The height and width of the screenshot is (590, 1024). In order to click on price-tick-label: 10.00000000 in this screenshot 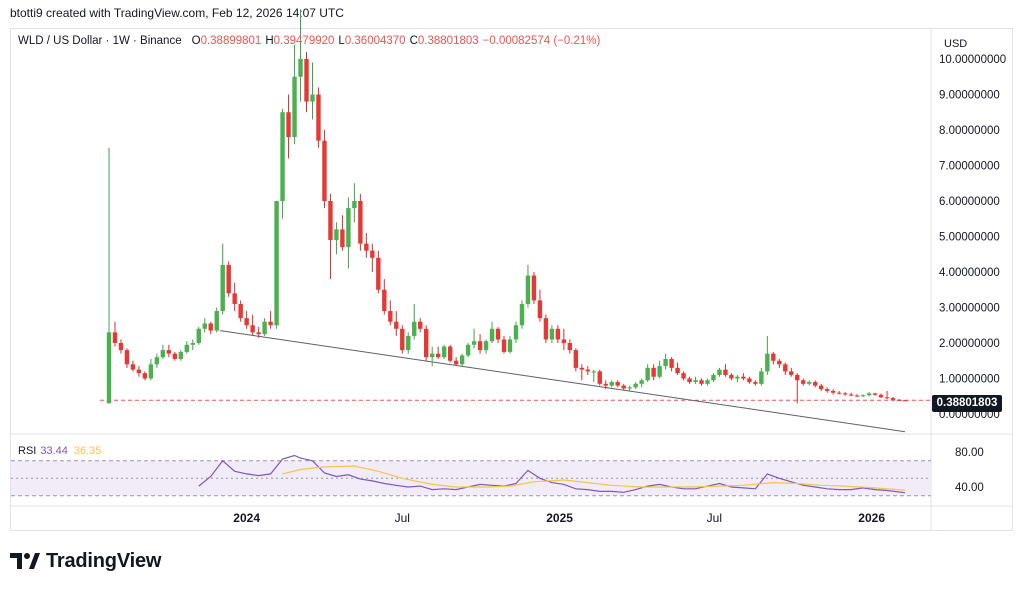, I will do `click(972, 60)`.